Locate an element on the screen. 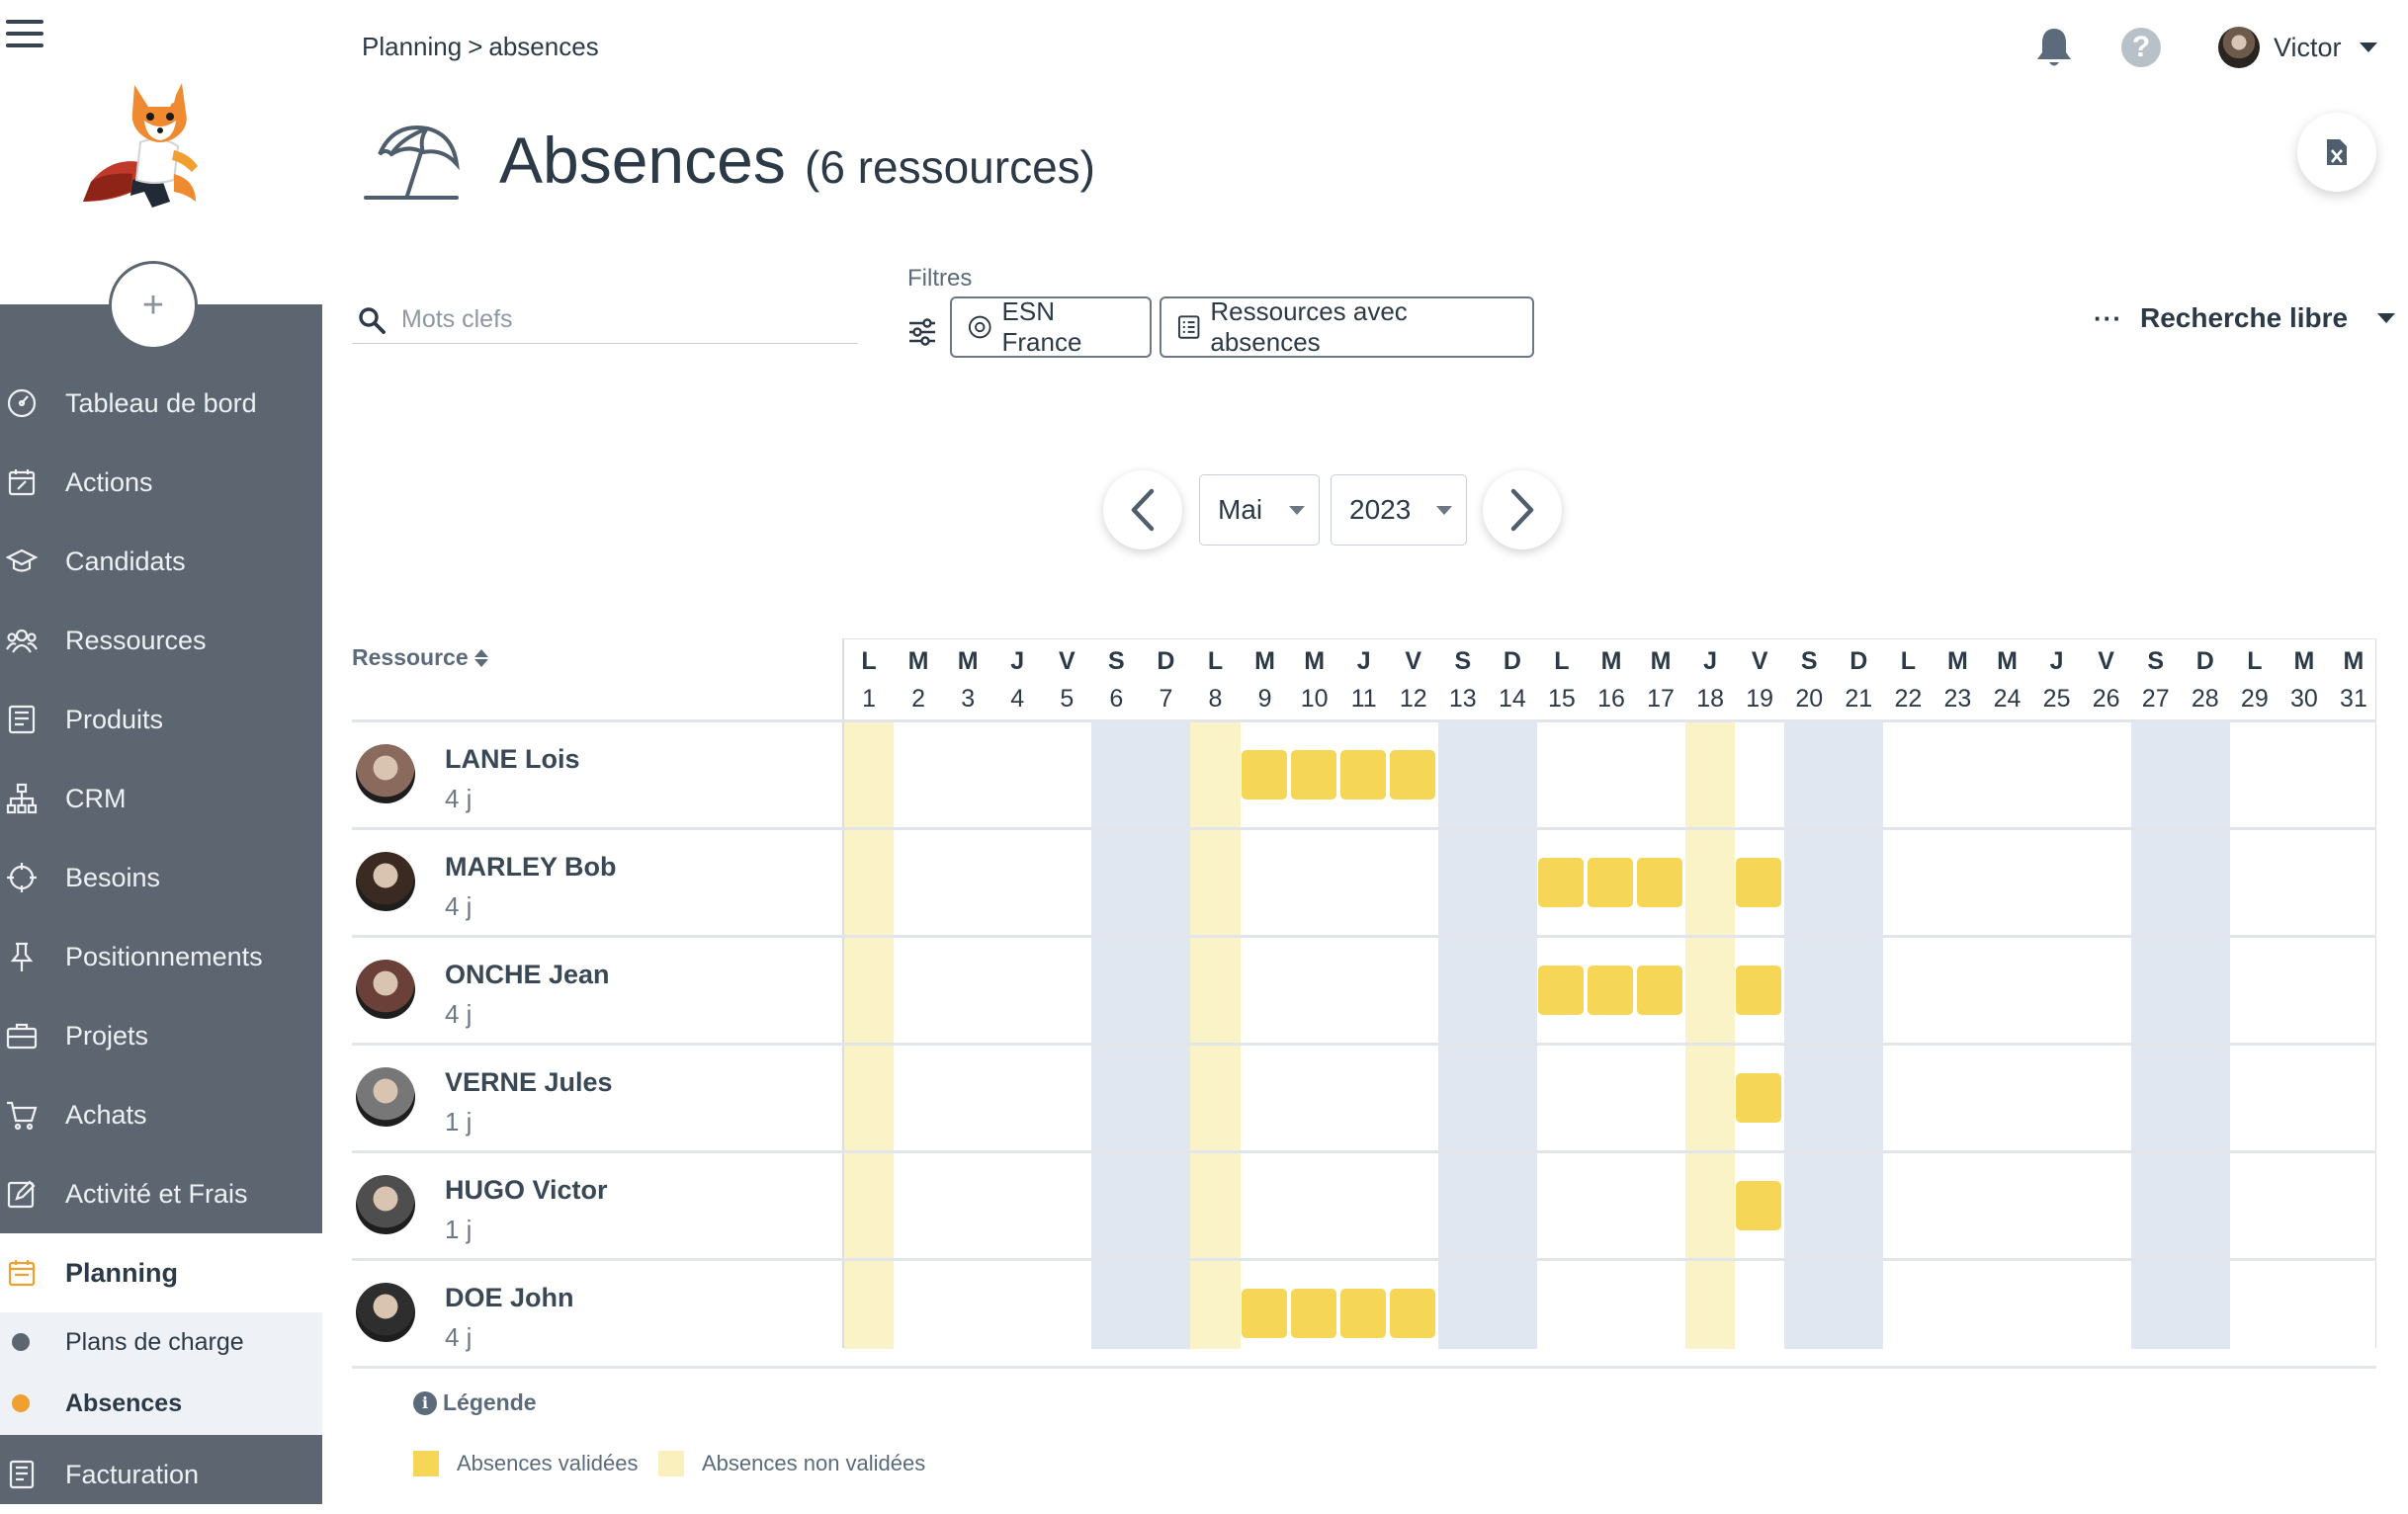 This screenshot has height=1514, width=2408. sidebar-subitem-plans-de-charge: Plans de charge is located at coordinates (161, 1342).